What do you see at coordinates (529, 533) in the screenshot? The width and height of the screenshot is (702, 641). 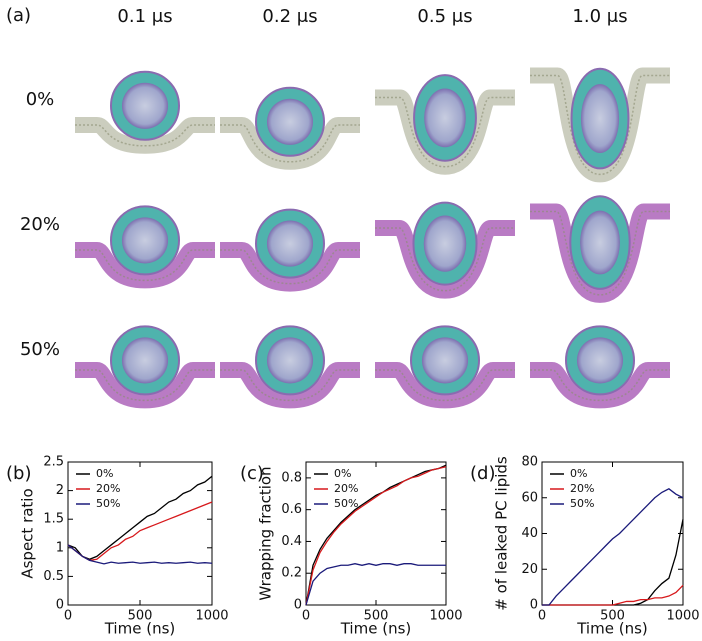 I see `y-tick-label: 40` at bounding box center [529, 533].